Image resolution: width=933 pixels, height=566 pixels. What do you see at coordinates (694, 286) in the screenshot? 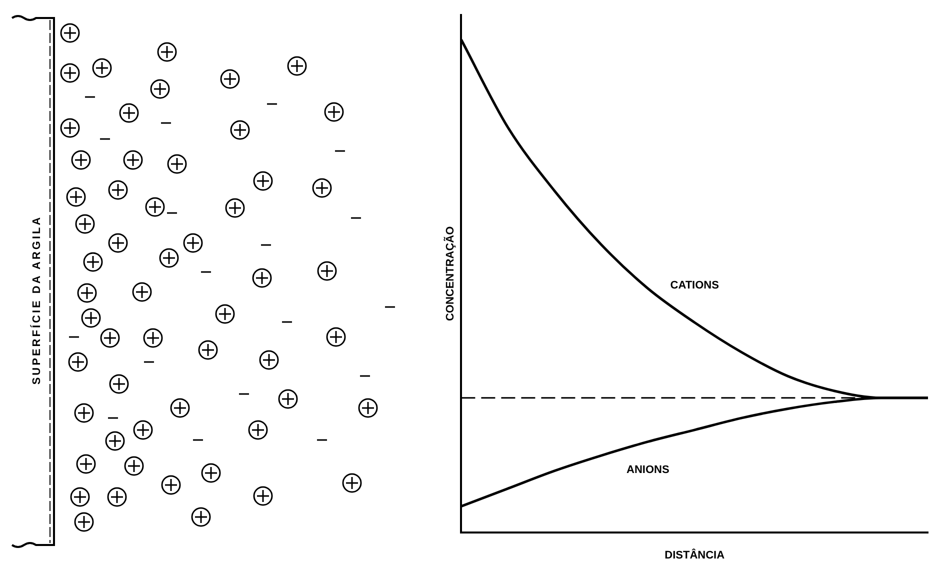
I see `series-label: CATIONS` at bounding box center [694, 286].